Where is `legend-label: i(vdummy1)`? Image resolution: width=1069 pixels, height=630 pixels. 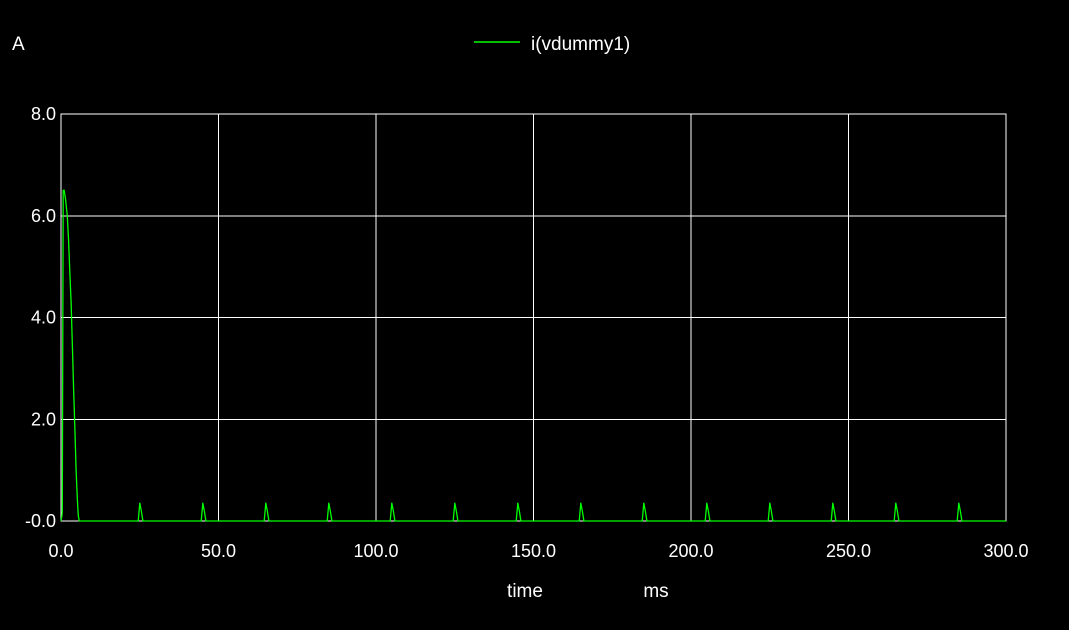
legend-label: i(vdummy1) is located at coordinates (580, 44).